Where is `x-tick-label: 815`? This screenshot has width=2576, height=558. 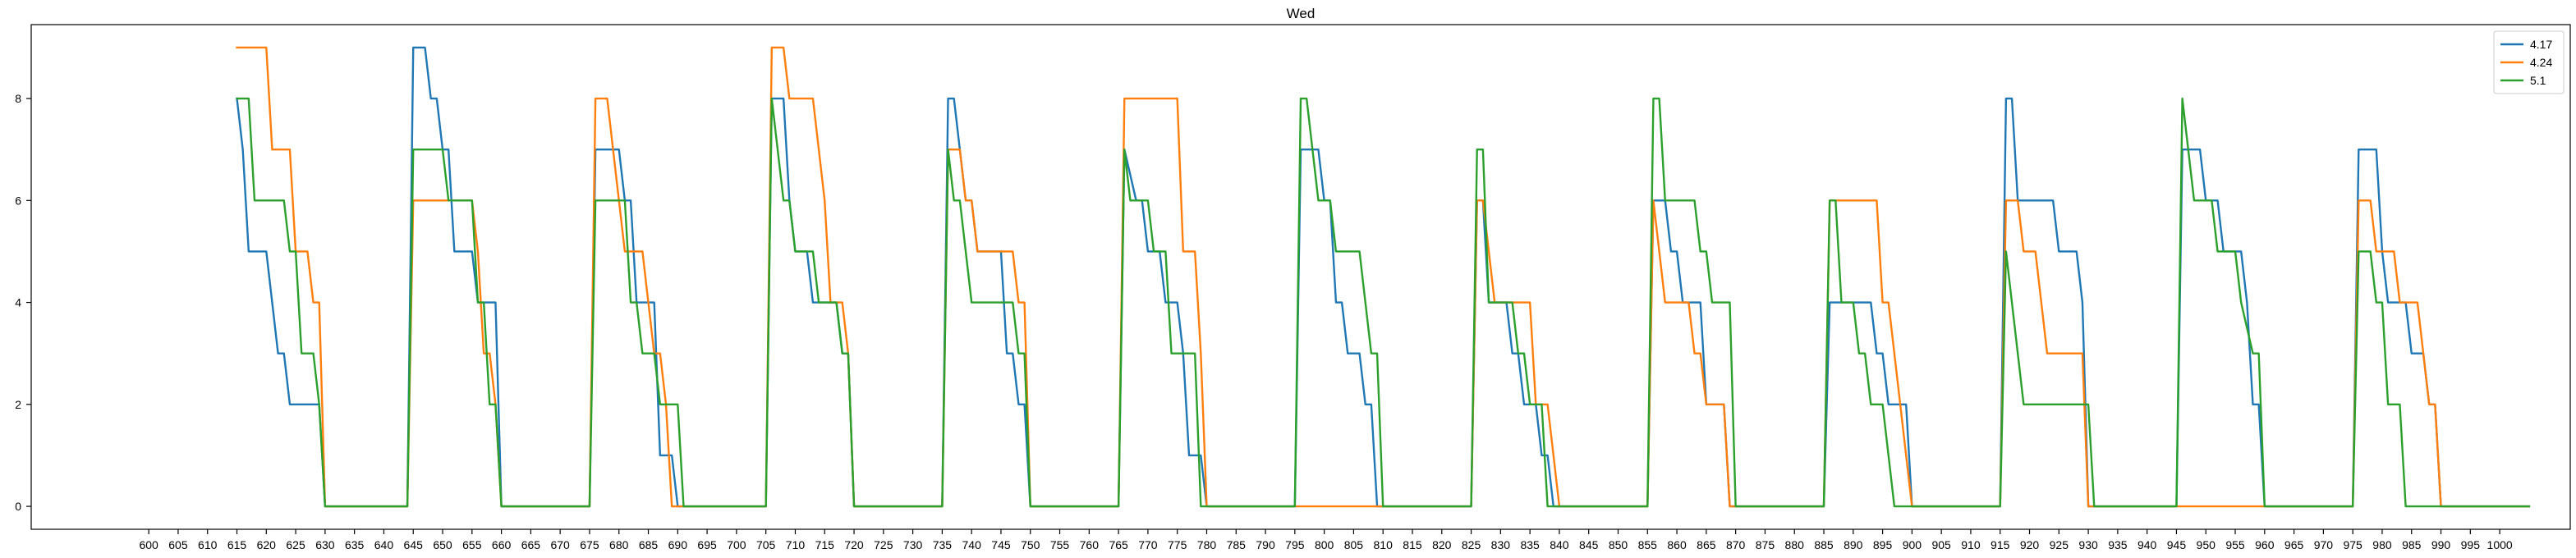 x-tick-label: 815 is located at coordinates (1412, 544).